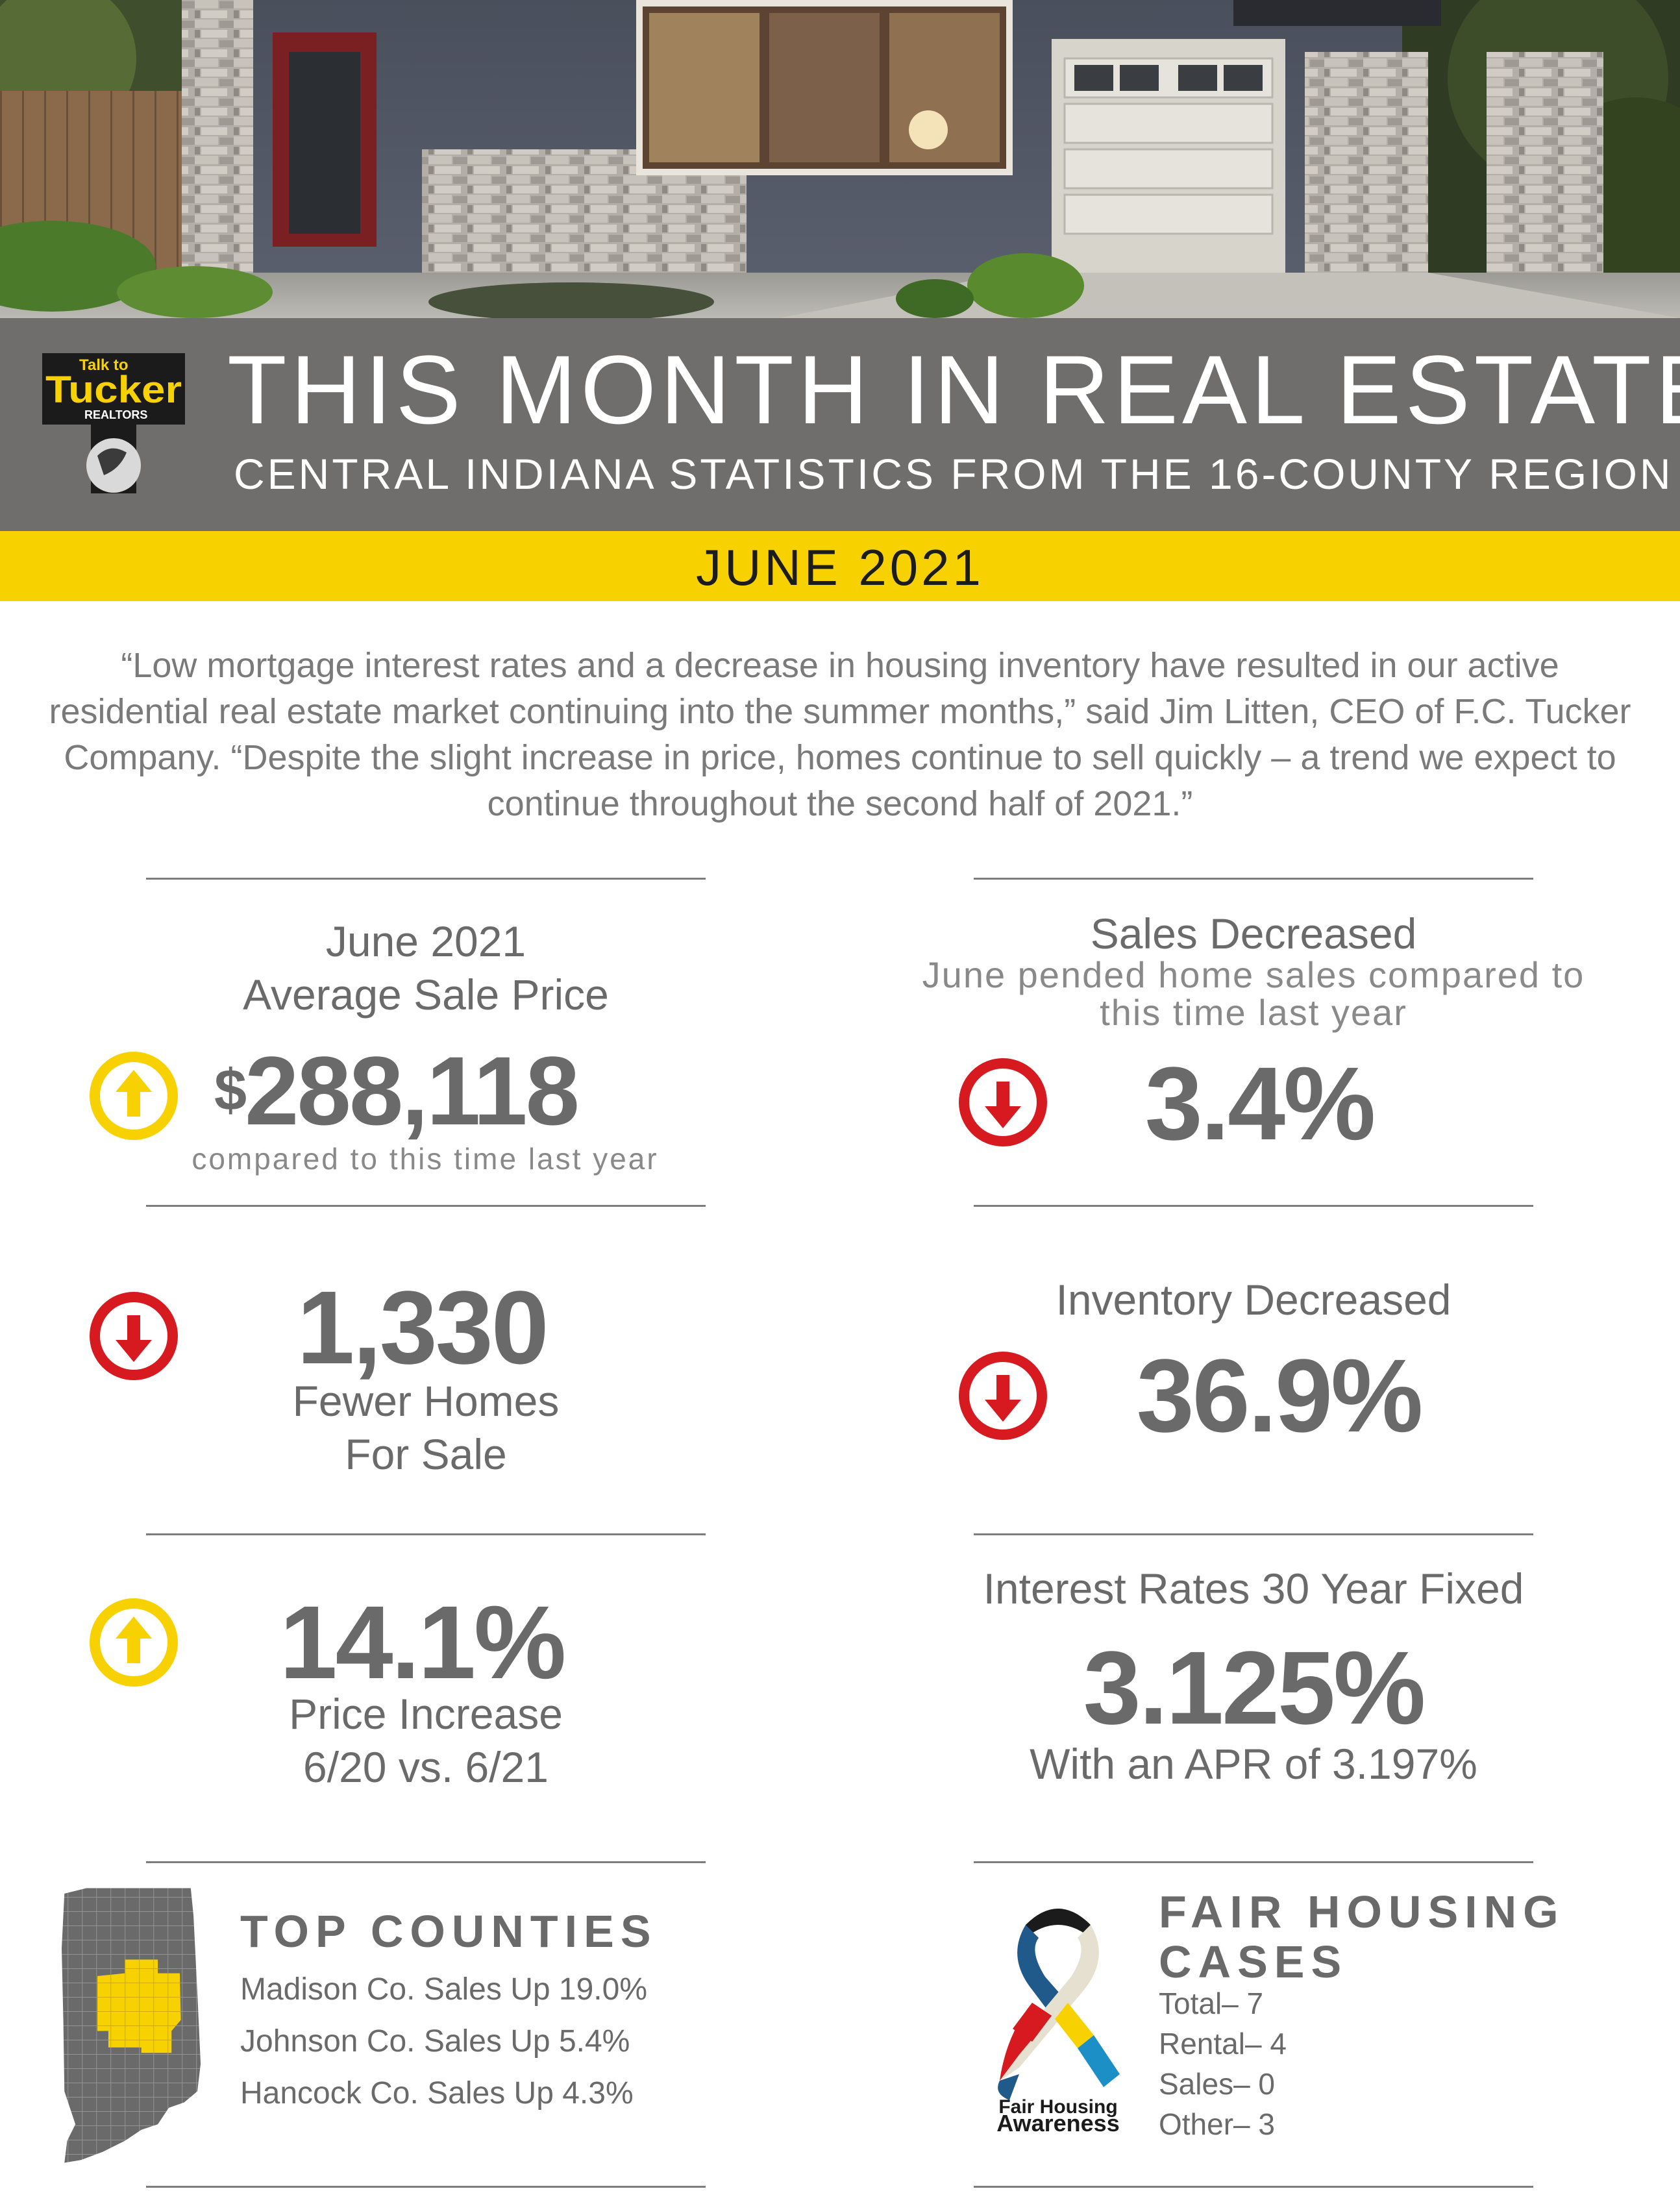 Image resolution: width=1680 pixels, height=2191 pixels. I want to click on avg-price-label-2: Average Sale Price, so click(426, 995).